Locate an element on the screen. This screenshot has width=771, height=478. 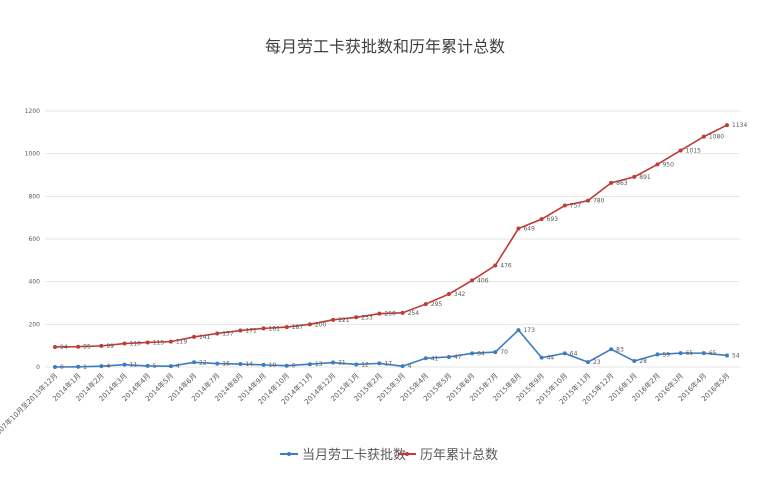
data-label: 233 is located at coordinates (367, 317).